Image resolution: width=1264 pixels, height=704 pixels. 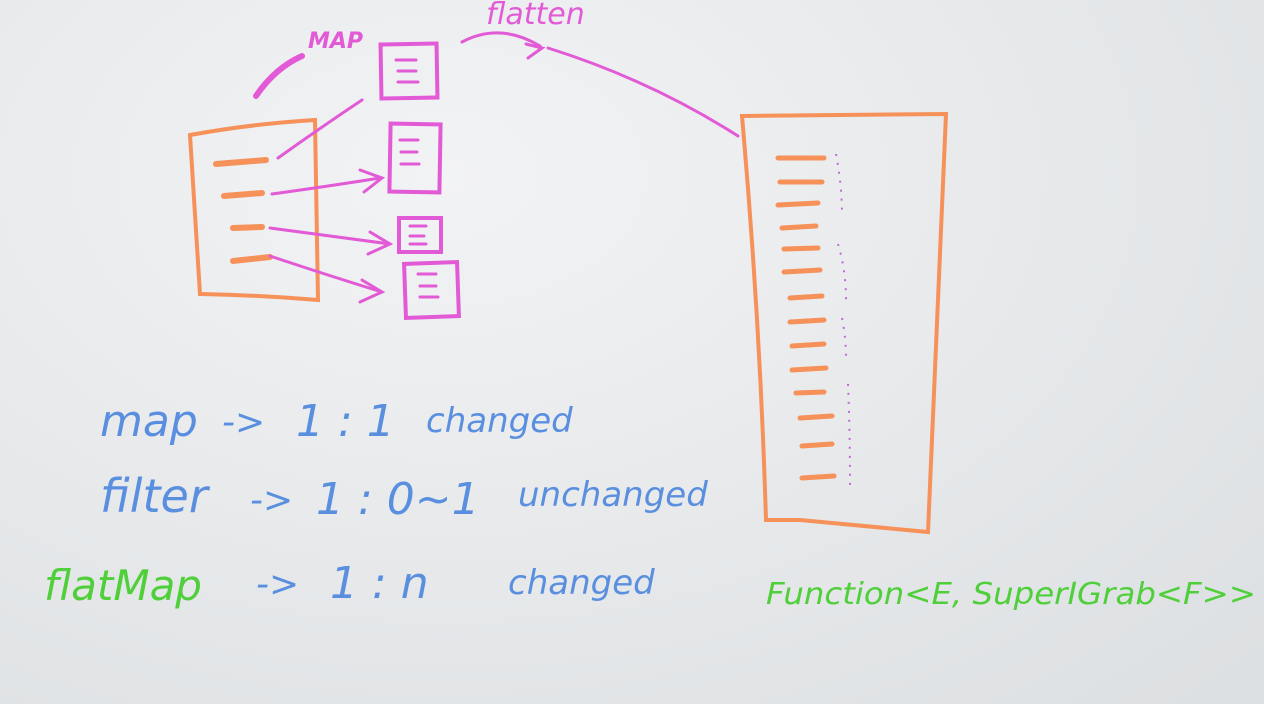 I want to click on group-dividers, so click(x=843, y=321).